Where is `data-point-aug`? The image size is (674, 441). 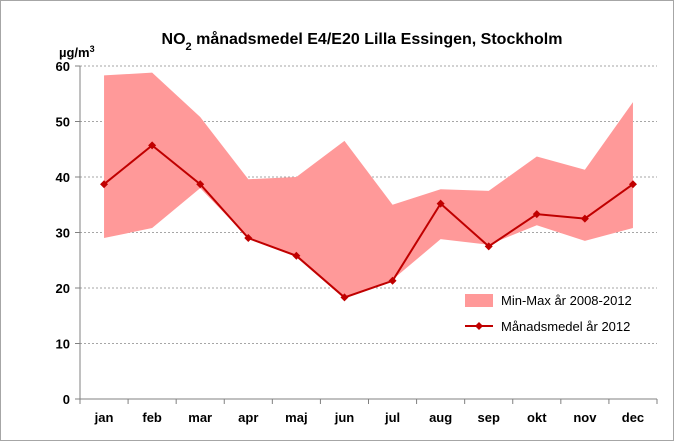 data-point-aug is located at coordinates (440, 203).